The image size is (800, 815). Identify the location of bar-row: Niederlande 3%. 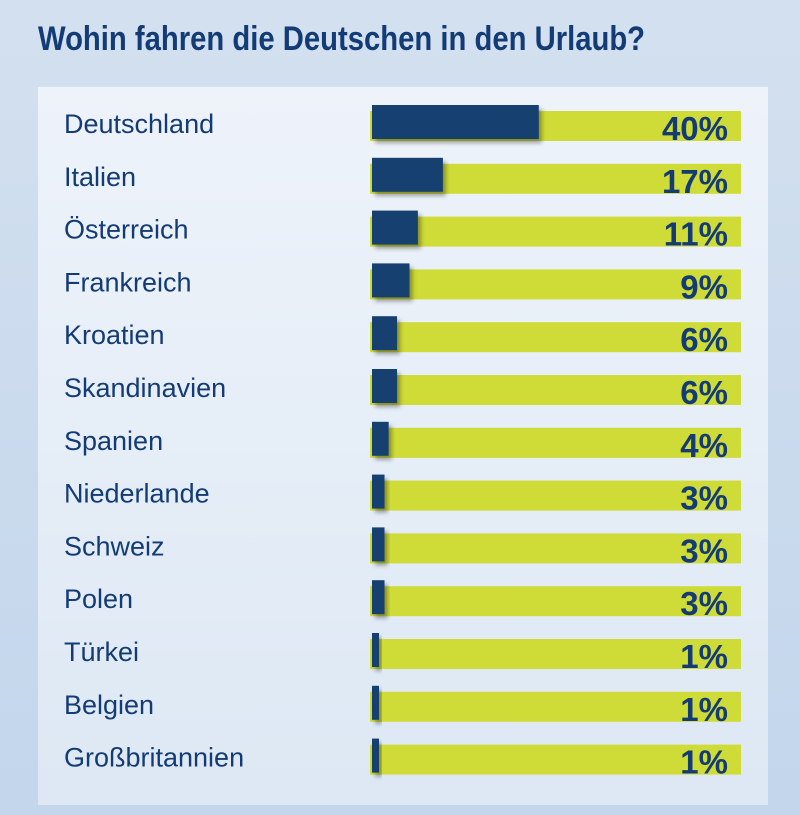
(402, 495).